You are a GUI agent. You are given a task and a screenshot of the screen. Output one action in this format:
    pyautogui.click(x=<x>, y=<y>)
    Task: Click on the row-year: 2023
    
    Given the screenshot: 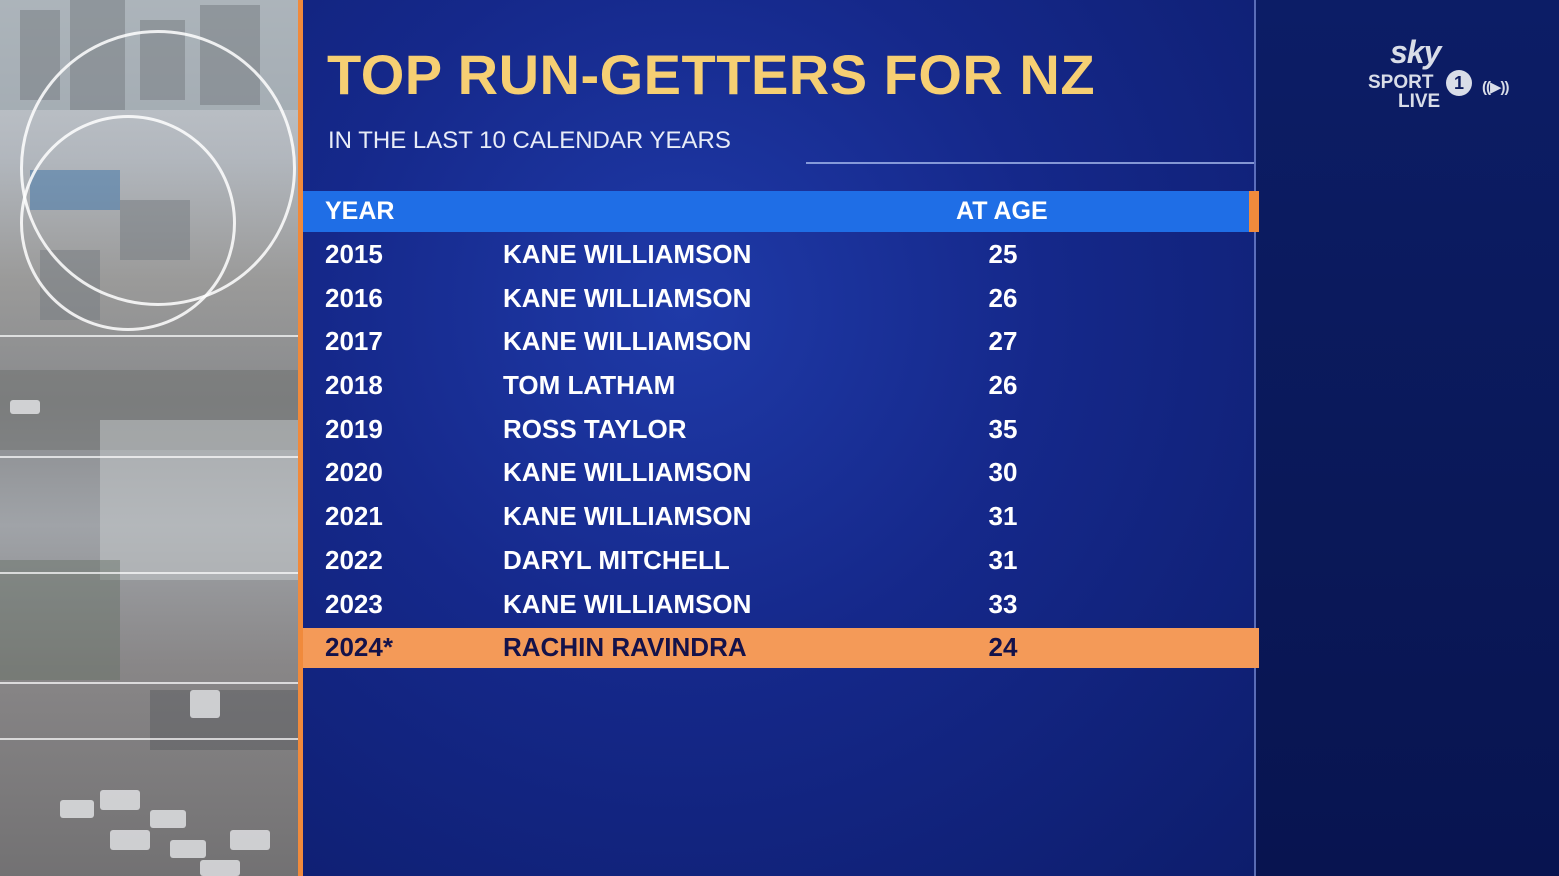 What is the action you would take?
    pyautogui.click(x=354, y=603)
    